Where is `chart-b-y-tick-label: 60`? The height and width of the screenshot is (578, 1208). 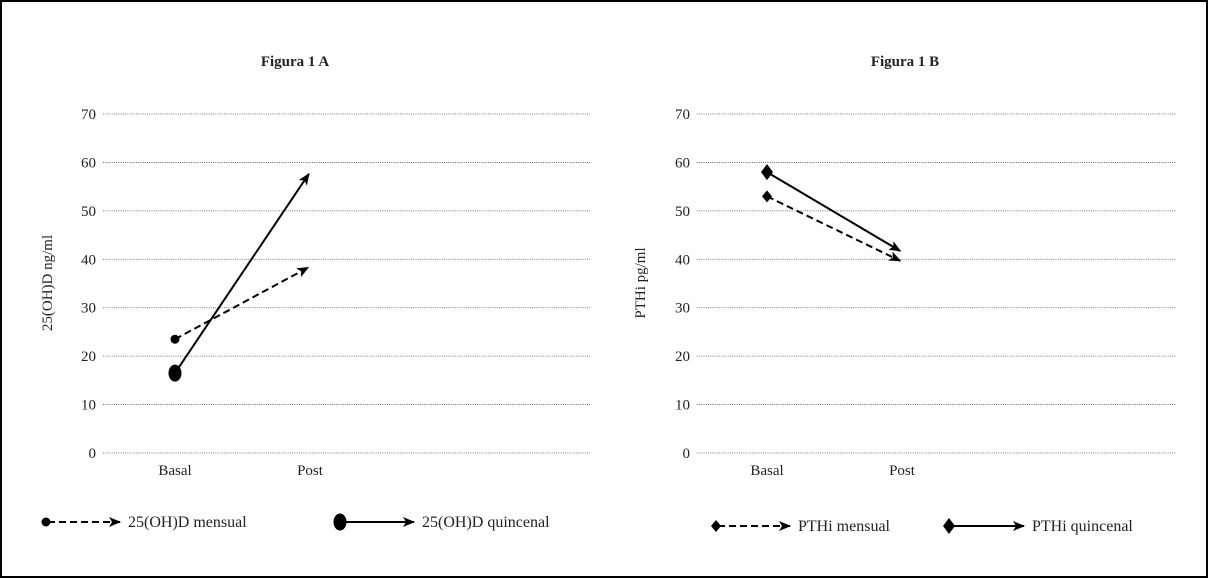
chart-b-y-tick-label: 60 is located at coordinates (682, 163).